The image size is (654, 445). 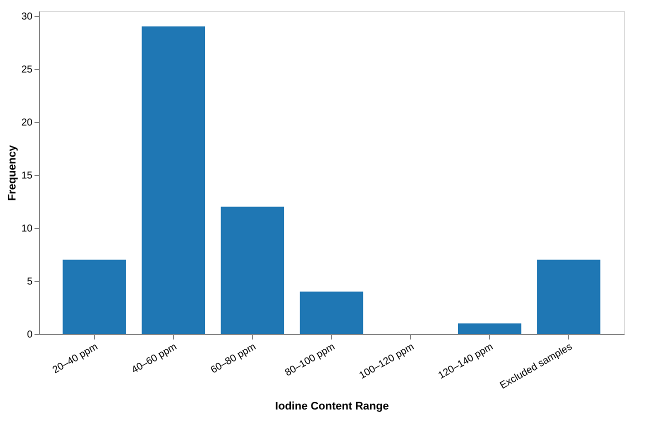 I want to click on y-tick-label: 5, so click(x=29, y=282).